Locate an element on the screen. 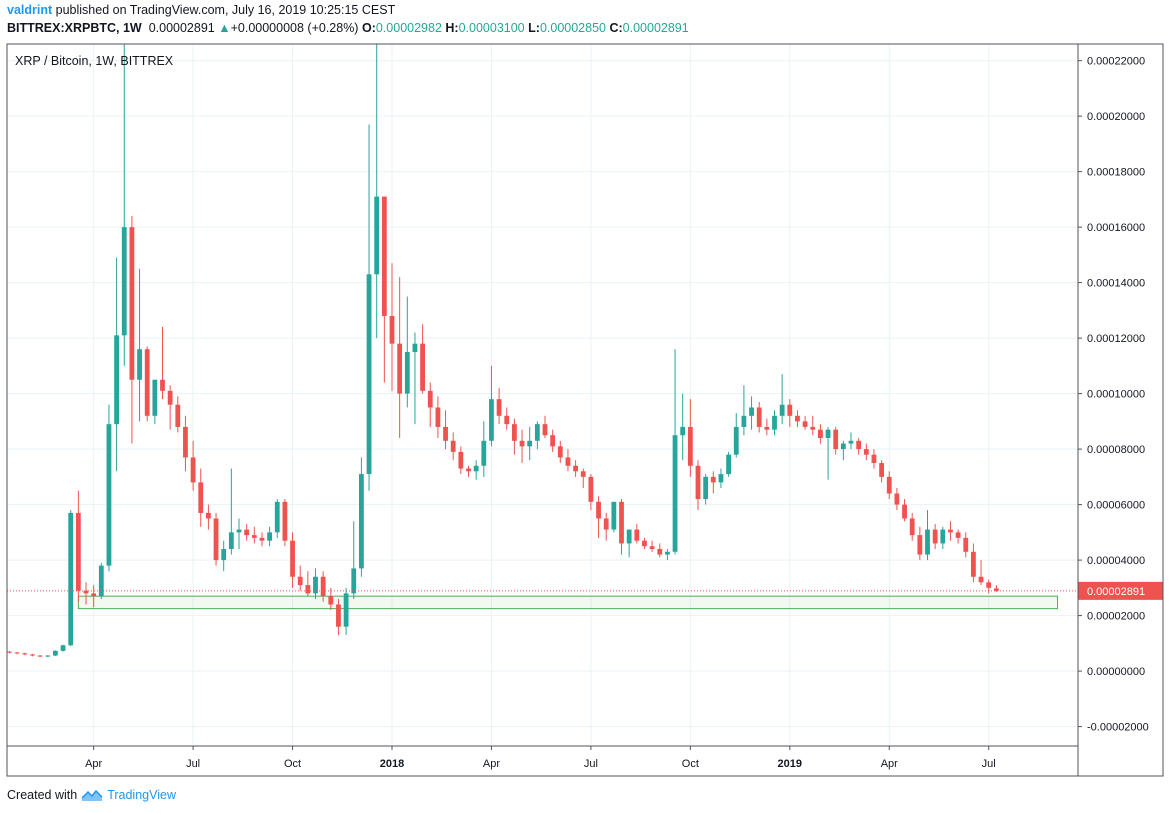  price-axis-frame is located at coordinates (1120, 410).